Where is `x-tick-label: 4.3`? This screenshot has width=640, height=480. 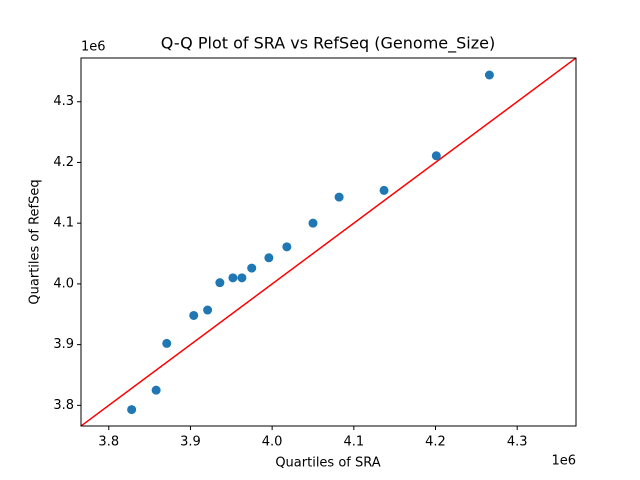 x-tick-label: 4.3 is located at coordinates (517, 442).